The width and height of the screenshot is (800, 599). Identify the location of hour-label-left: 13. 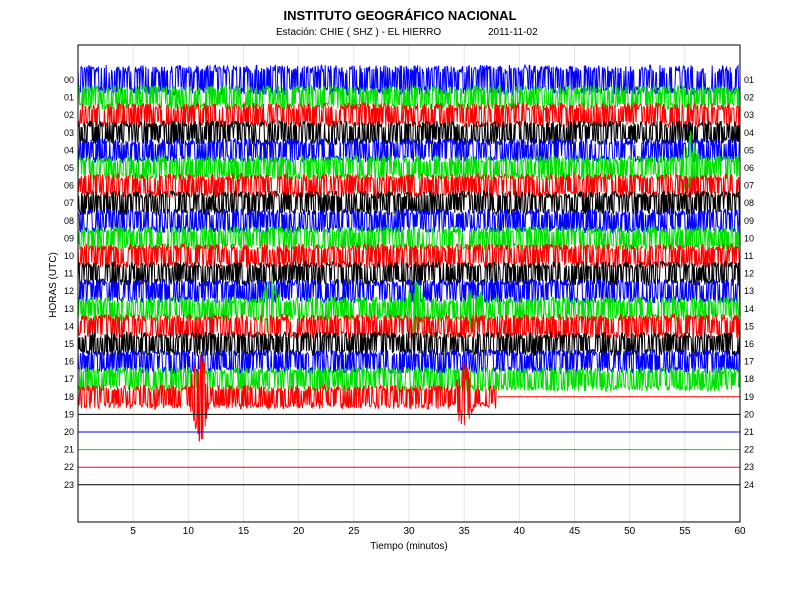
(69, 309).